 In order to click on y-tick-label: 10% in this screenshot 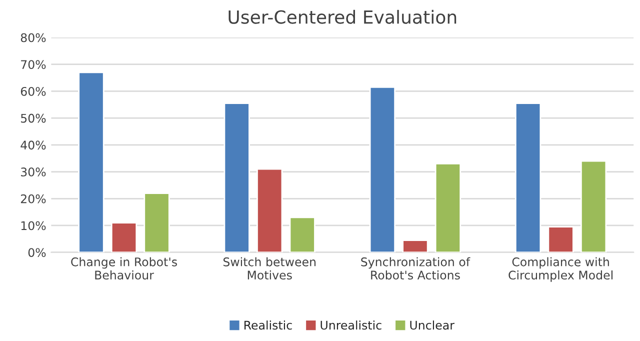, I will do `click(33, 225)`.